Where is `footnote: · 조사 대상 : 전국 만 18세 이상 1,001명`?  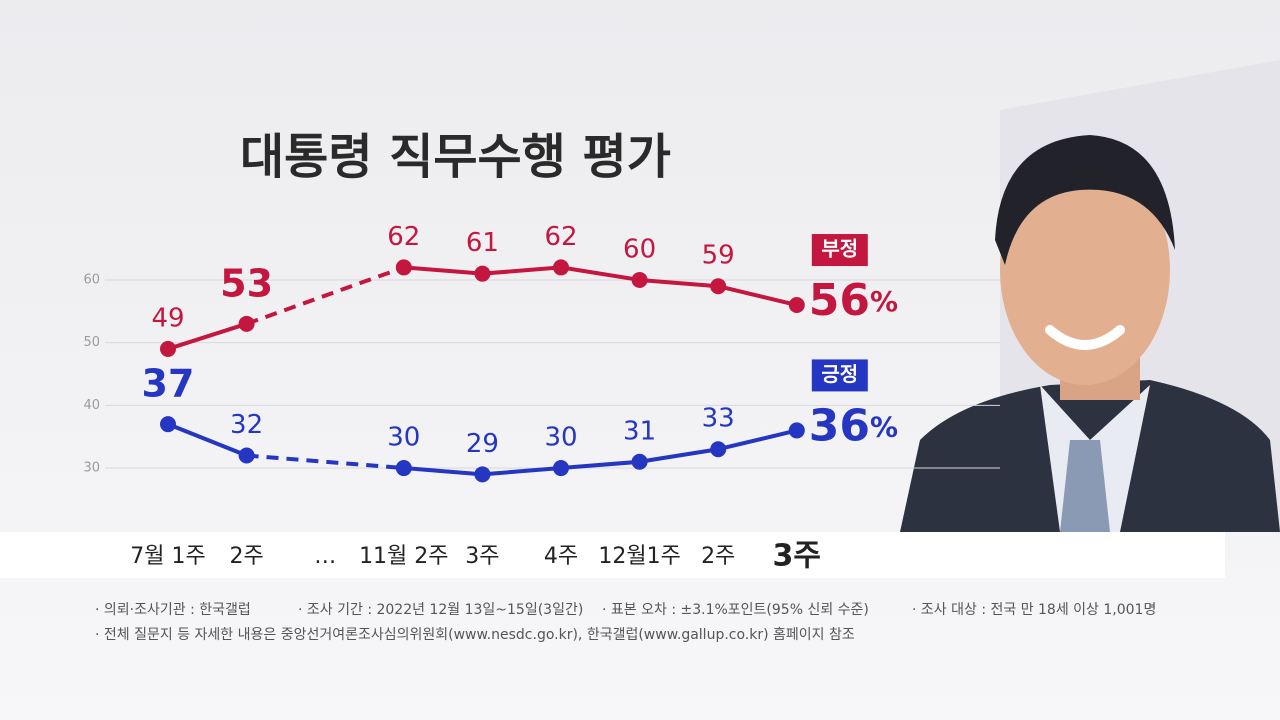 footnote: · 조사 대상 : 전국 만 18세 이상 1,001명 is located at coordinates (1034, 610).